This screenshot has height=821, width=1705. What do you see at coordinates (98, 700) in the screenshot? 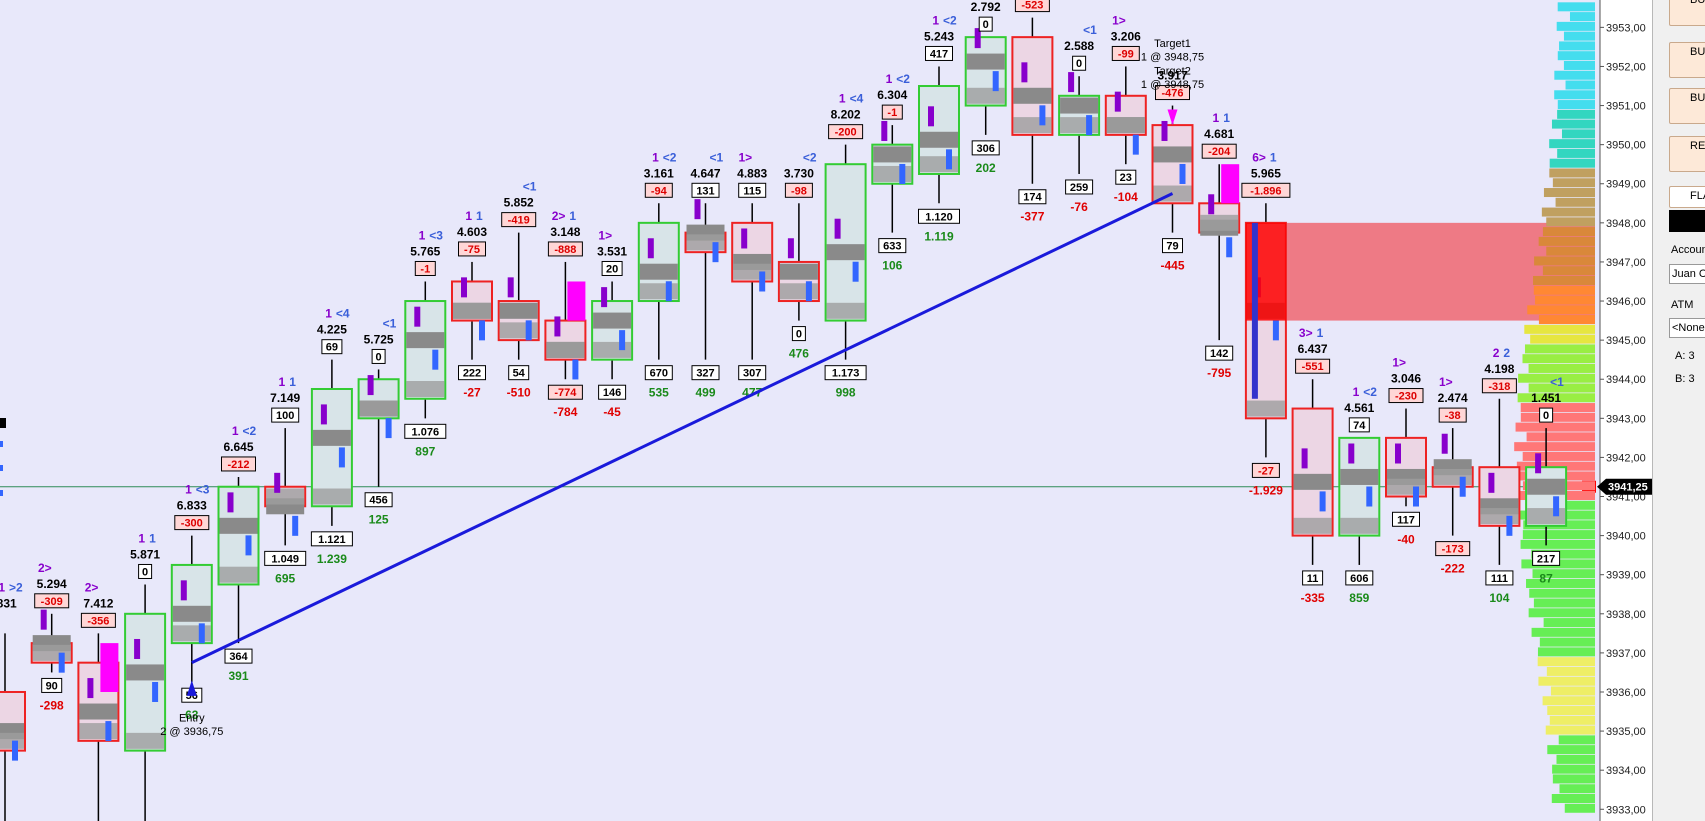
I see `bar-2: 2> 7.412 -356` at bounding box center [98, 700].